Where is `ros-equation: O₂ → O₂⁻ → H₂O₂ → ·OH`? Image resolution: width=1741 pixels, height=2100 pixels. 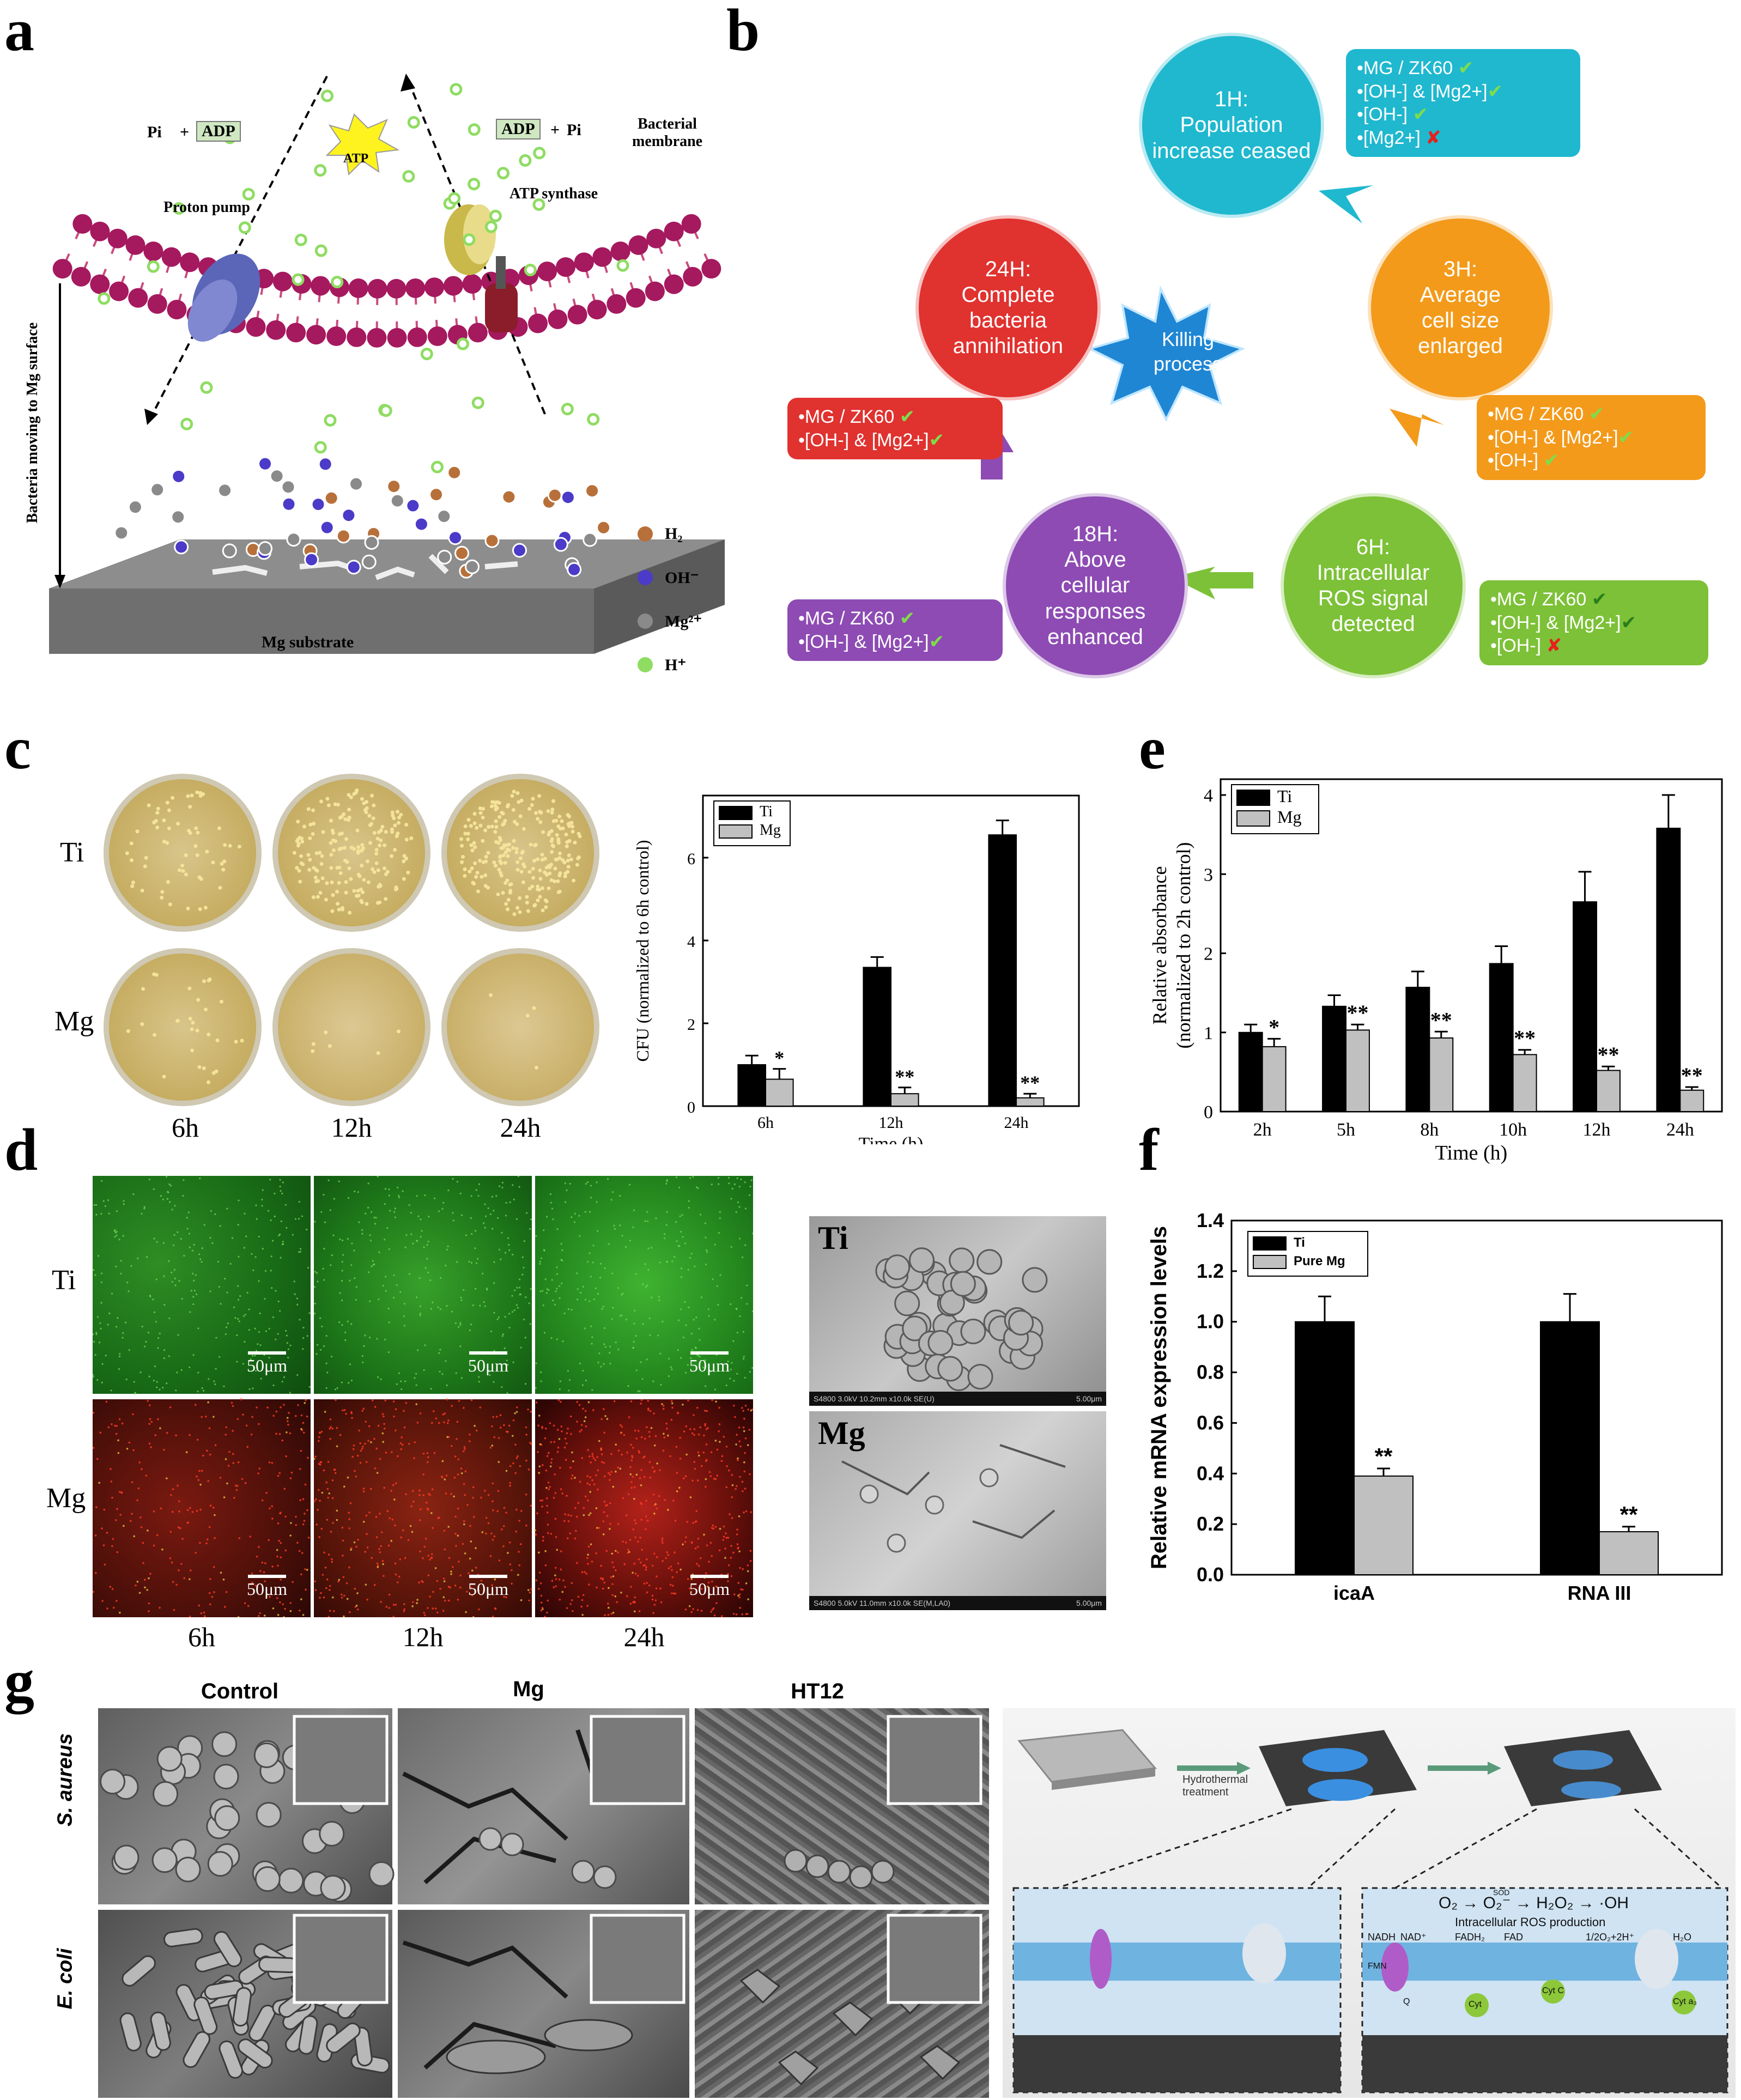
ros-equation: O₂ → O₂⁻ → H₂O₂ → ·OH is located at coordinates (1534, 1903).